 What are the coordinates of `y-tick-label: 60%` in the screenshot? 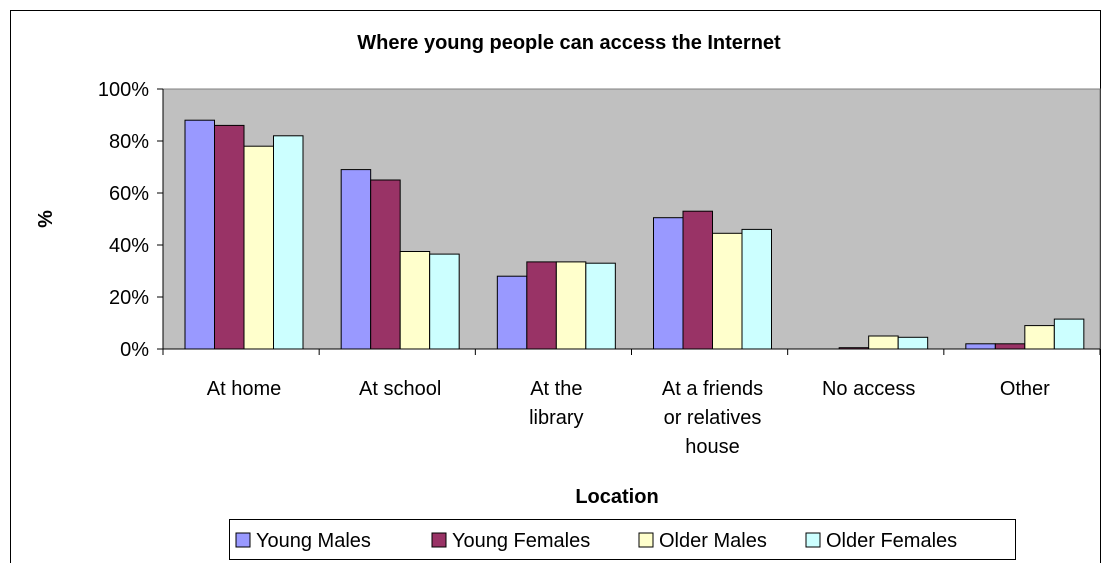 It's located at (129, 194).